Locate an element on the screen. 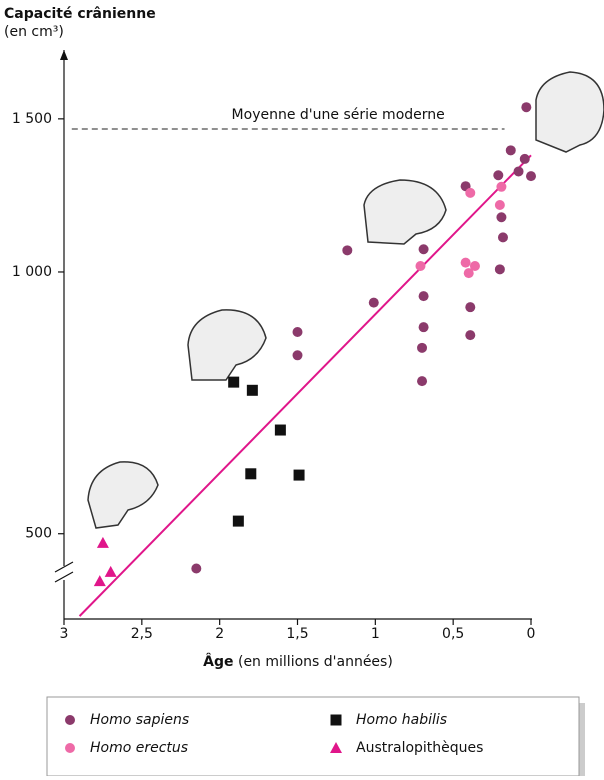 This screenshot has height=780, width=604. legend-label: Homo sapiens is located at coordinates (139, 720).